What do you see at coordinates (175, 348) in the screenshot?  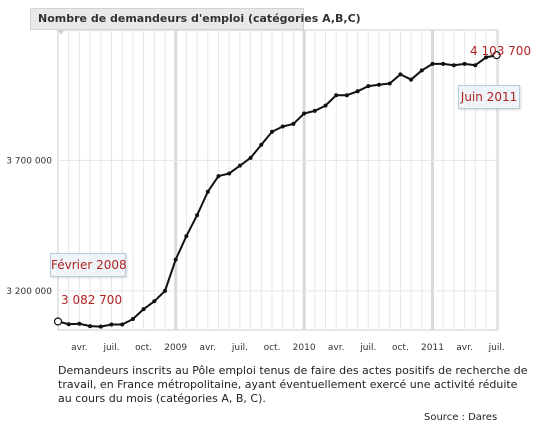 I see `x-tick-label: 2009` at bounding box center [175, 348].